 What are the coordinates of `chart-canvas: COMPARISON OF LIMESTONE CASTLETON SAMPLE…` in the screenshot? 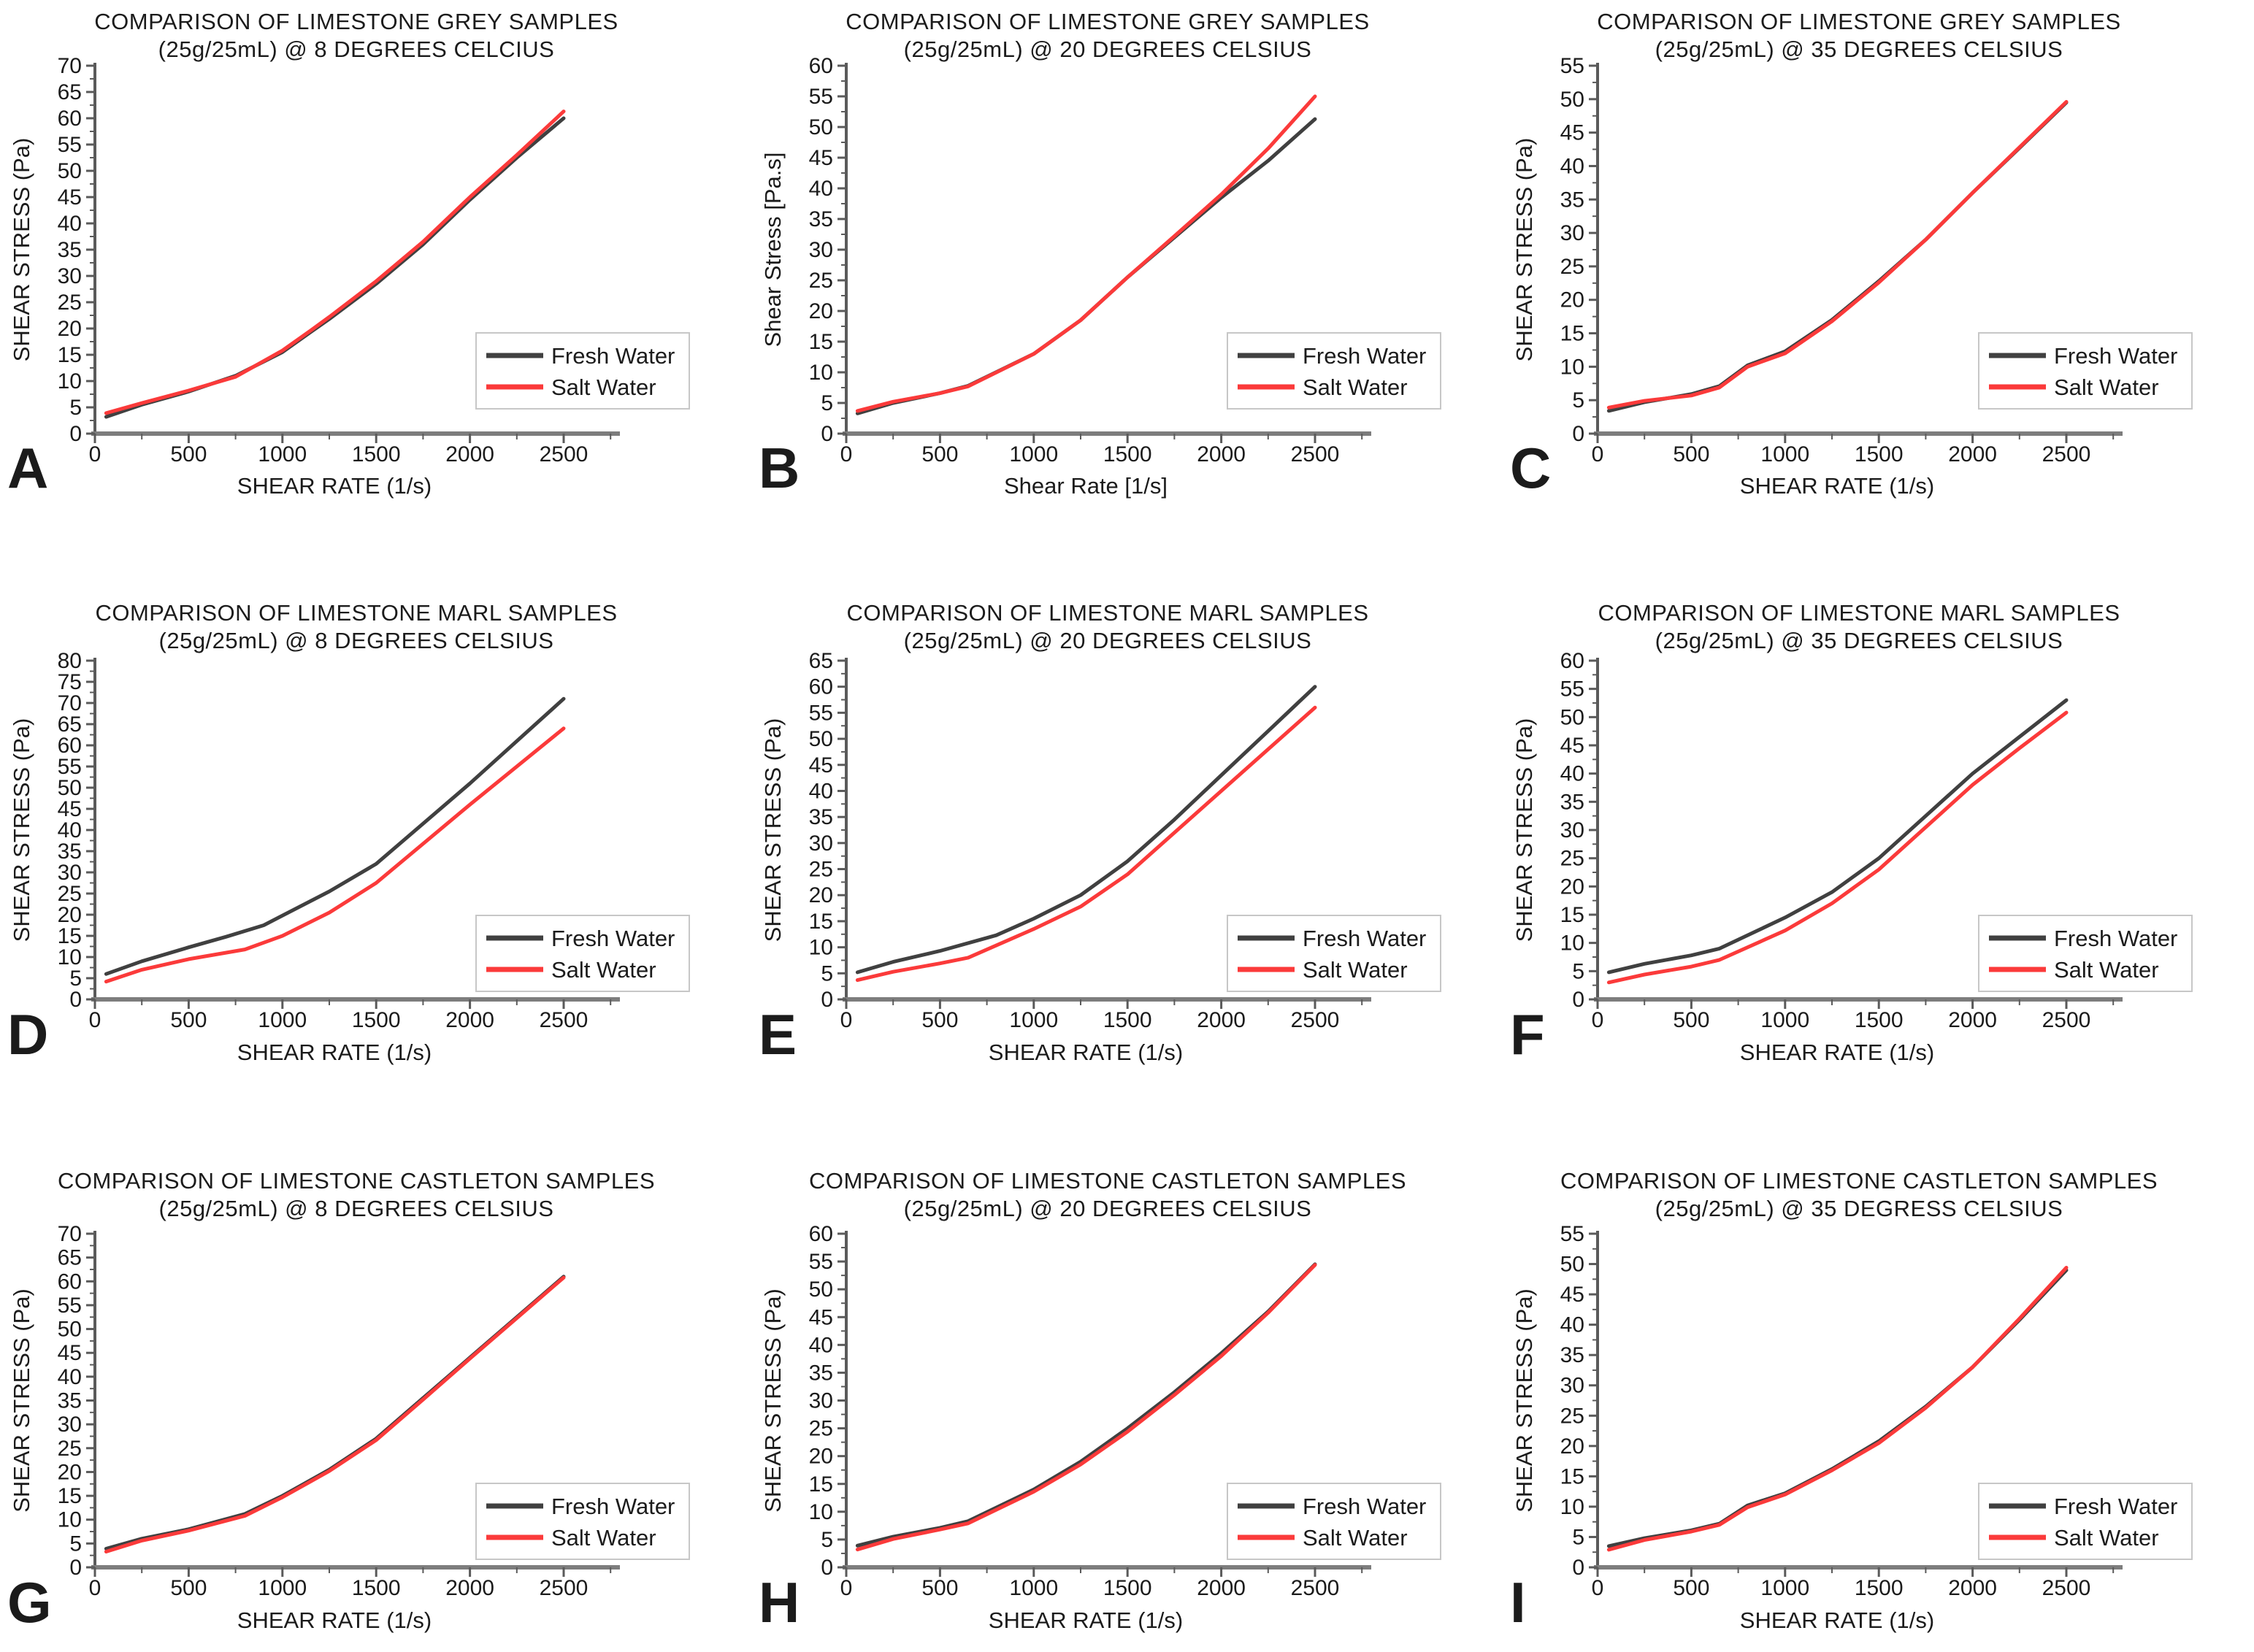 It's located at (1100, 1401).